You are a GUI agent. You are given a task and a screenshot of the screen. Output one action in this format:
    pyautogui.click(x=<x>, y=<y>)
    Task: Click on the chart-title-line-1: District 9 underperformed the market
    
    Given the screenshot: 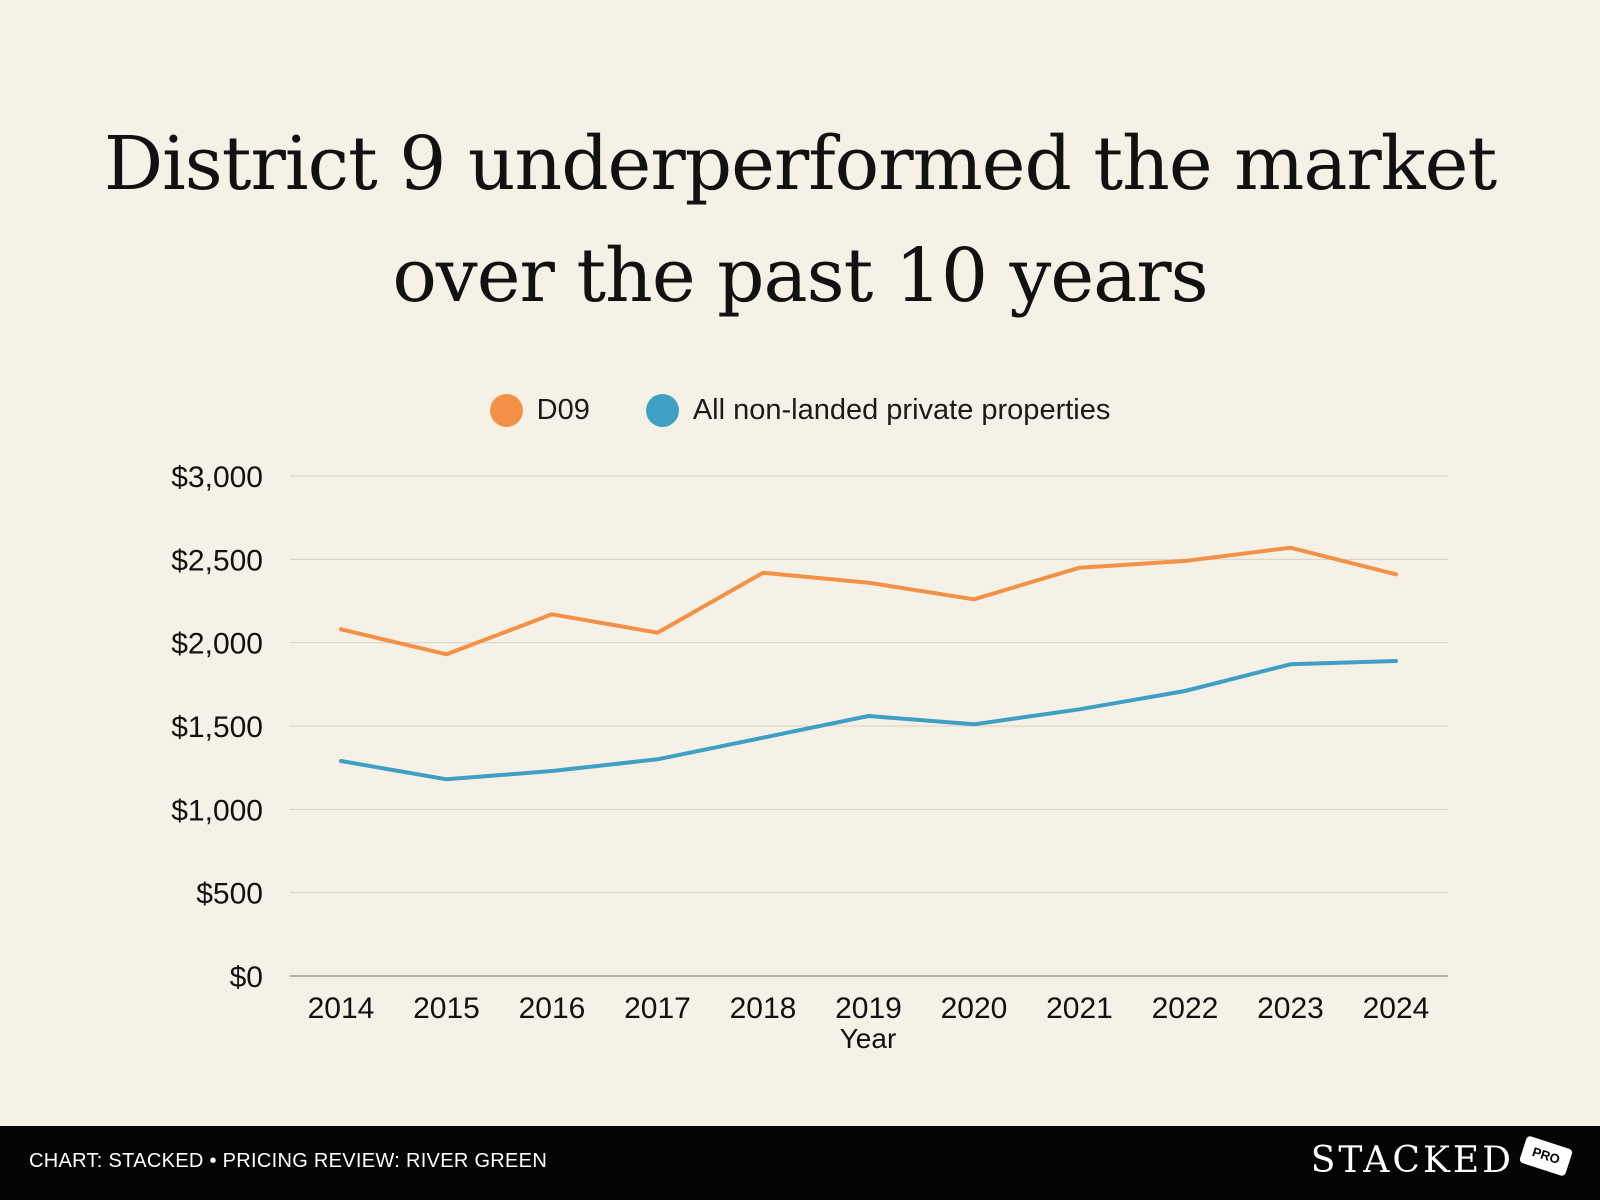 What is the action you would take?
    pyautogui.click(x=800, y=164)
    